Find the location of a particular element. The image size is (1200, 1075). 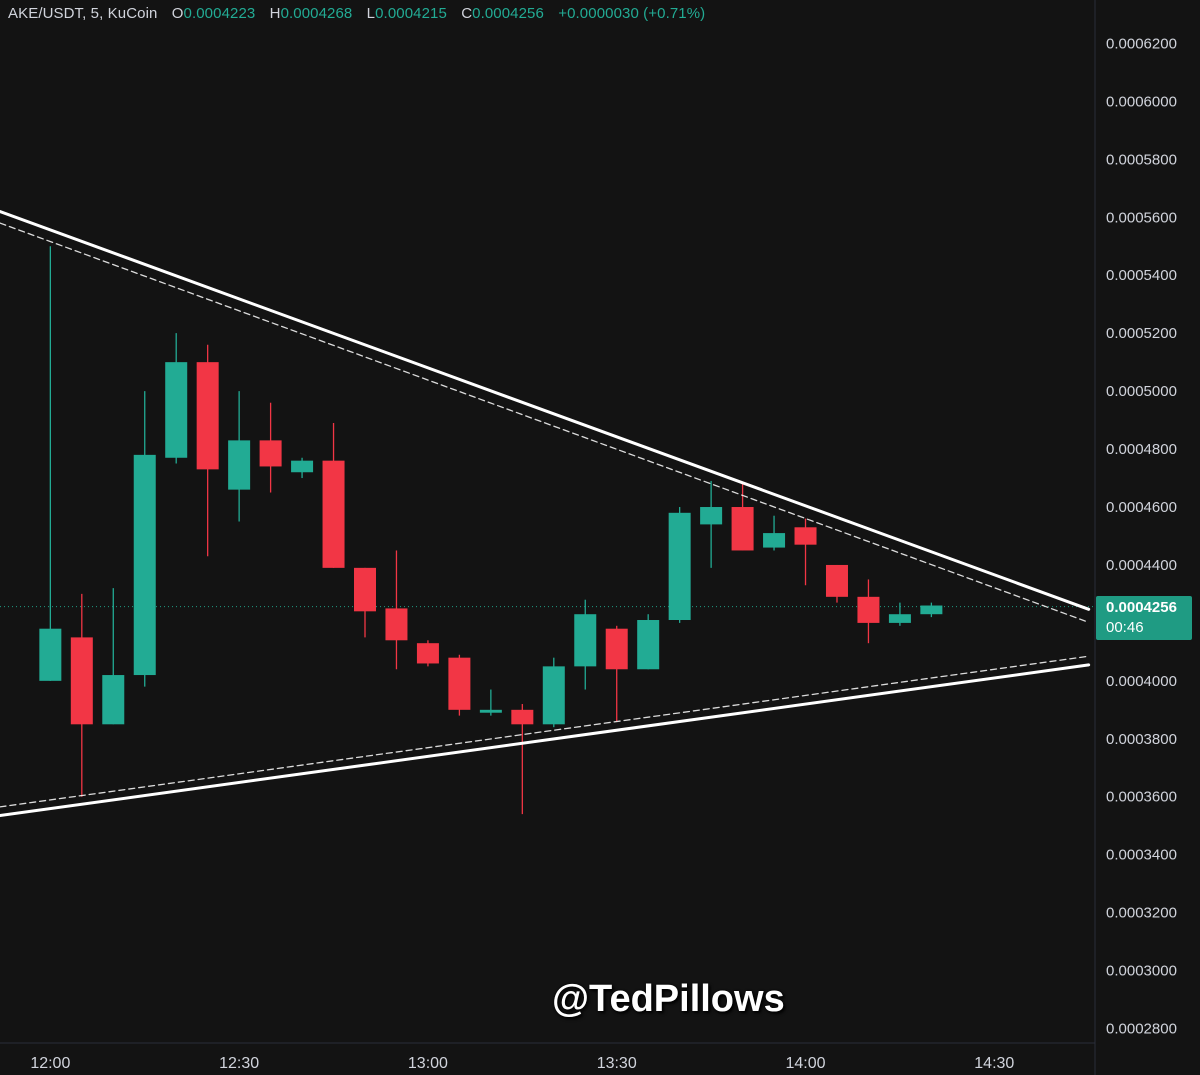

high-value: 0.0004268 is located at coordinates (316, 13).